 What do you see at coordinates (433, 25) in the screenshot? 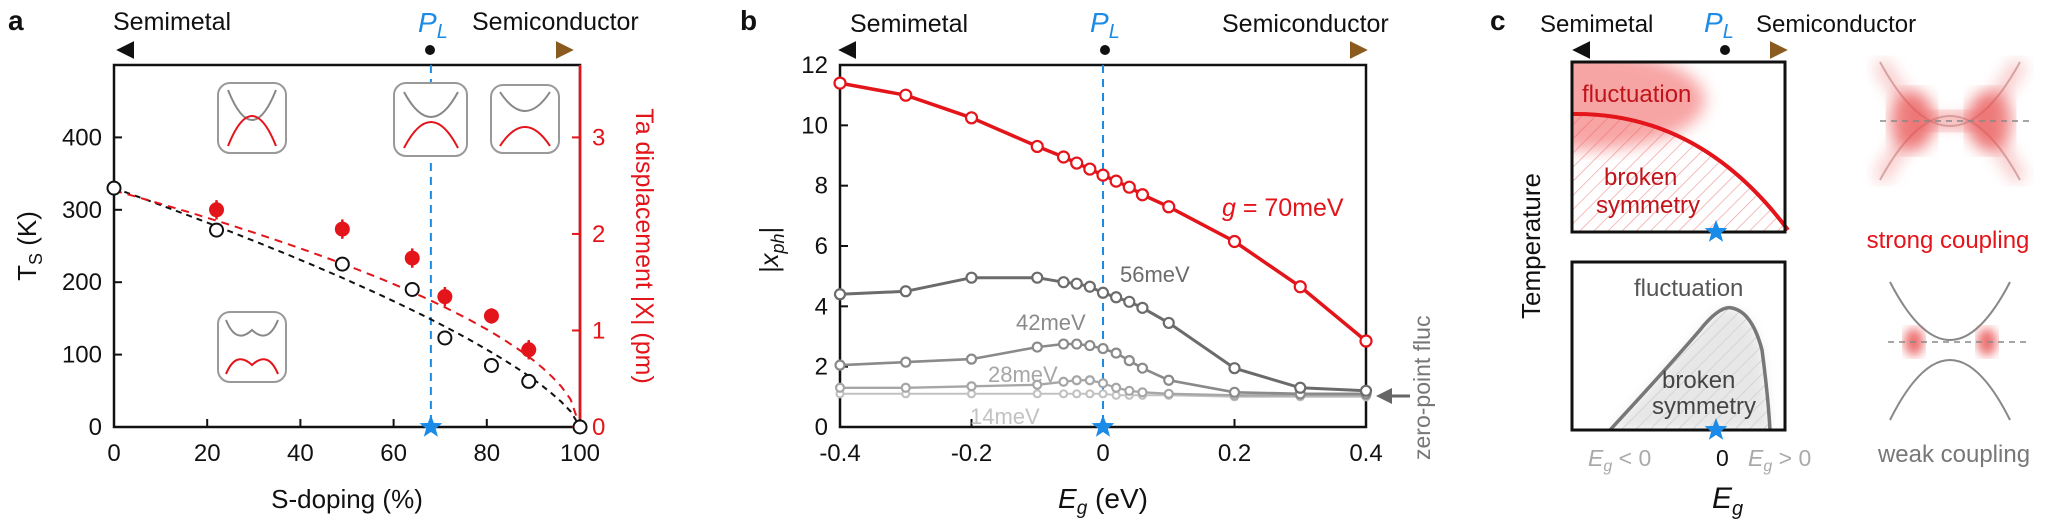
I see `pl-label-a: PL` at bounding box center [433, 25].